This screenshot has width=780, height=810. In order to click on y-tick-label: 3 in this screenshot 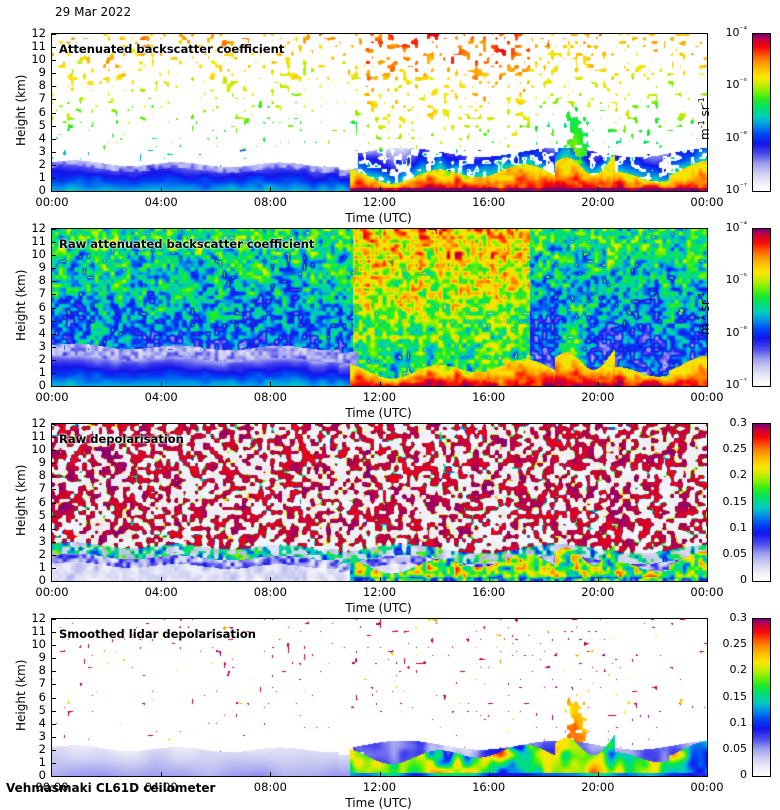, I will do `click(42, 345)`.